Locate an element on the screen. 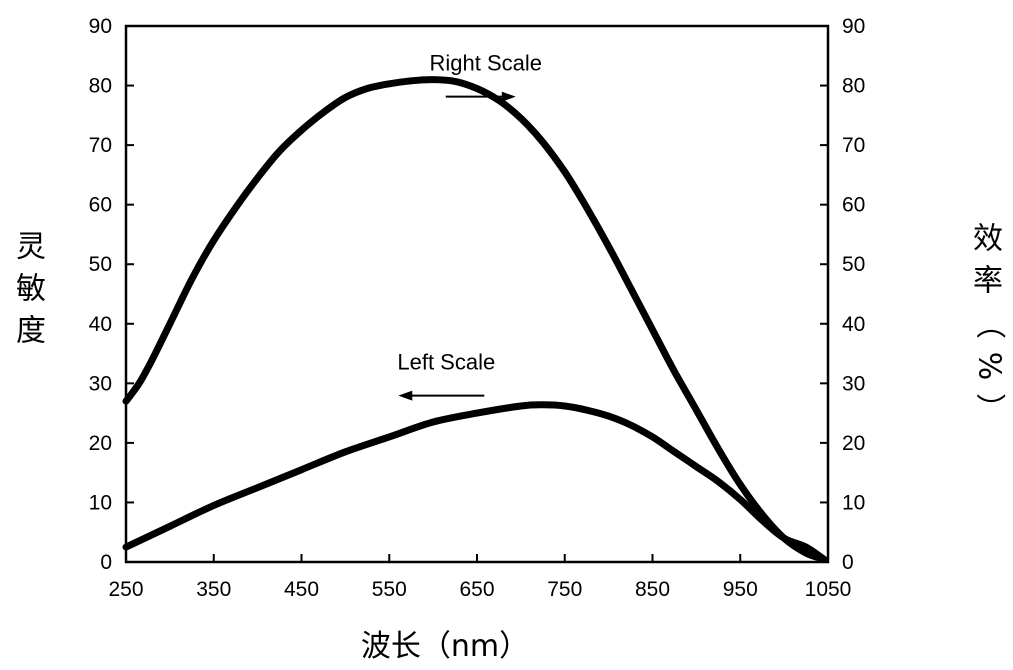  axis-title-char: 率 is located at coordinates (988, 281).